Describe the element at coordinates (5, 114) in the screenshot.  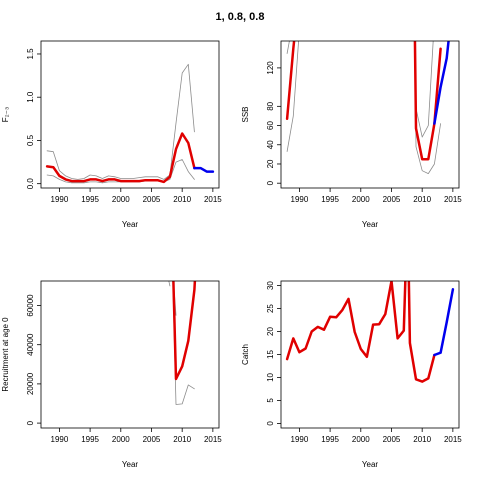
I see `y-axis-label: F₂₋₃` at that location.